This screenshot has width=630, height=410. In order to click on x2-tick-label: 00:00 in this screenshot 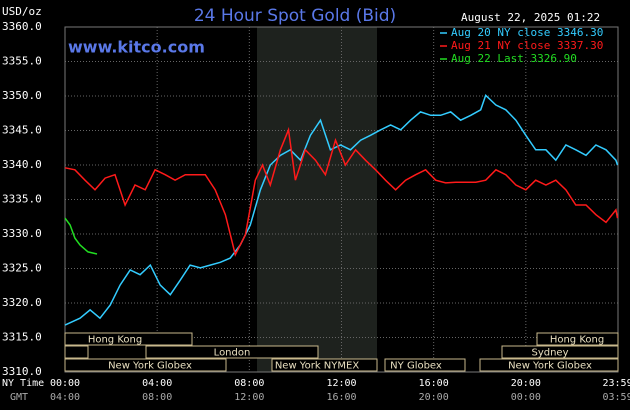, I will do `click(526, 397)`.